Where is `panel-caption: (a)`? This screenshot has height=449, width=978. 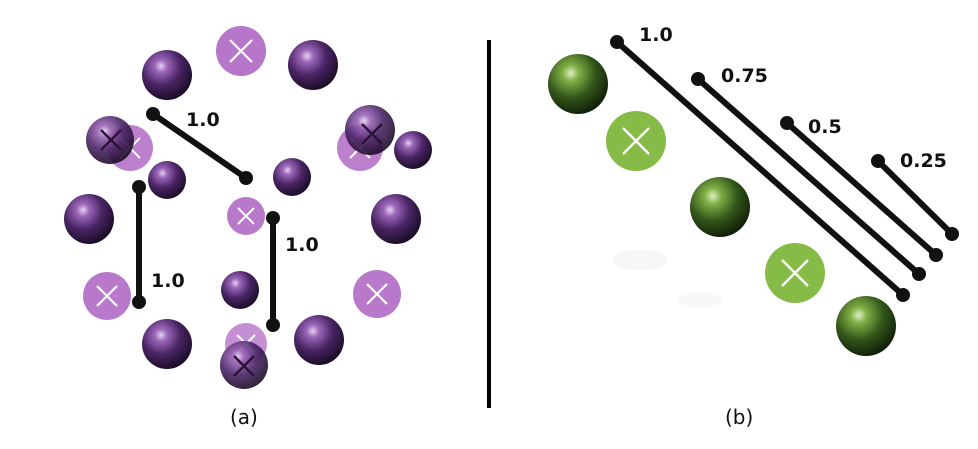 panel-caption: (a) is located at coordinates (244, 417).